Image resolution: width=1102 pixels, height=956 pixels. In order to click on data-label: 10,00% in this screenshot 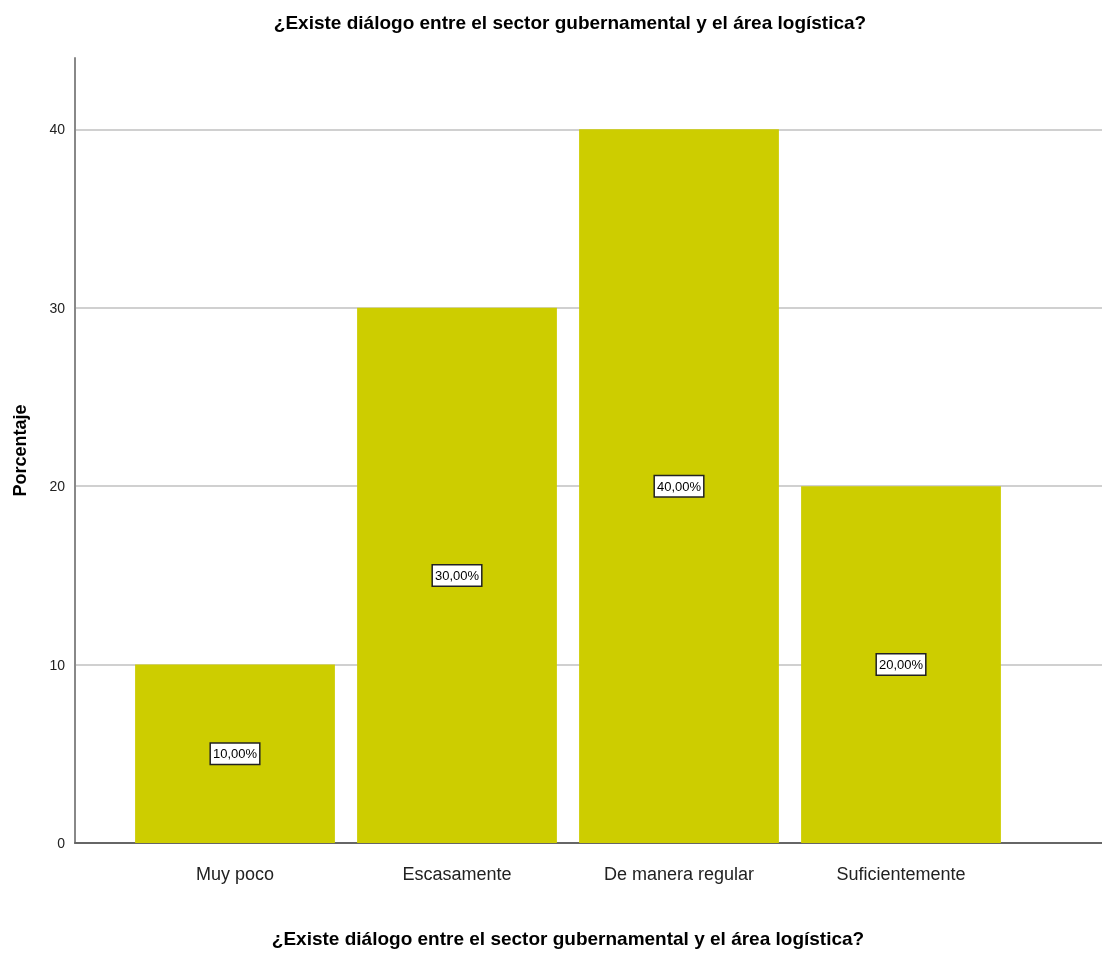, I will do `click(235, 754)`.